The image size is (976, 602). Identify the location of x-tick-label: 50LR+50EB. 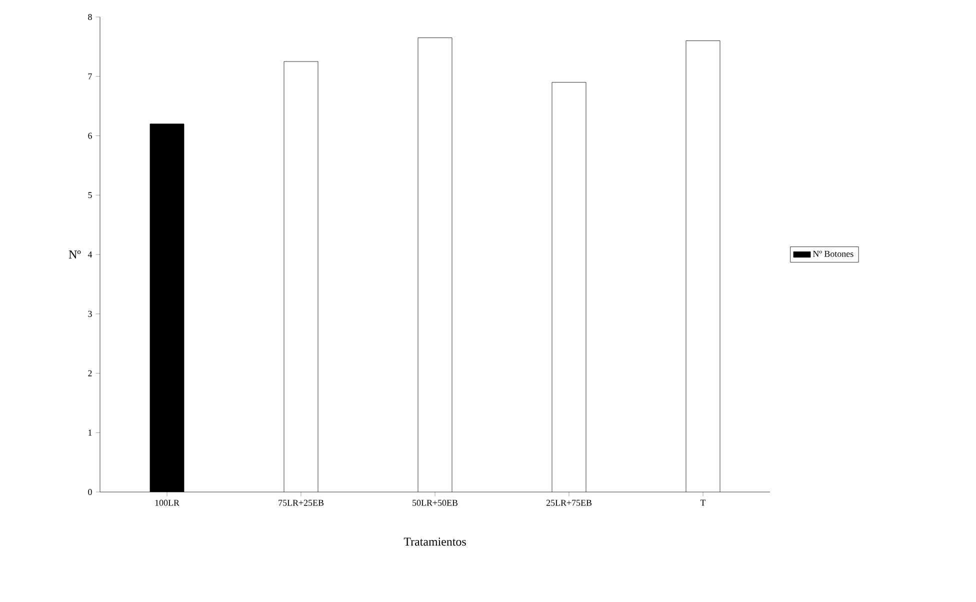
(435, 503).